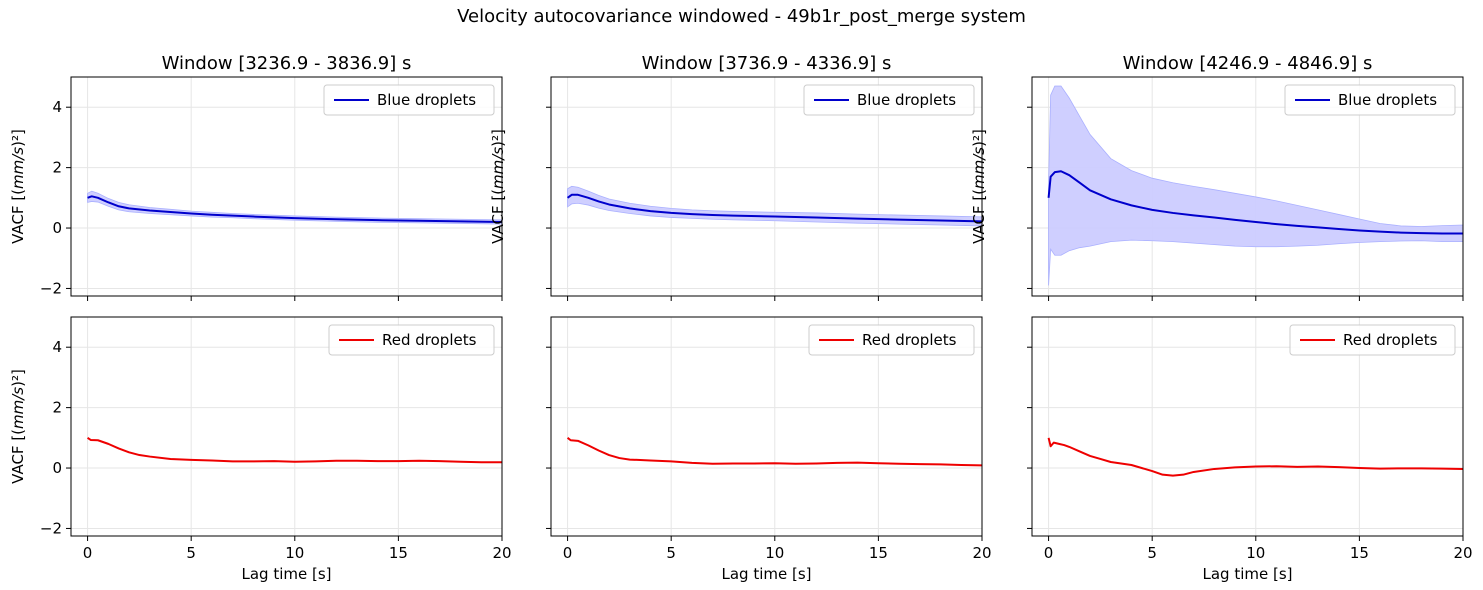  What do you see at coordinates (287, 63) in the screenshot?
I see `subplot-title: Window [3236.9 - 3836.9] s` at bounding box center [287, 63].